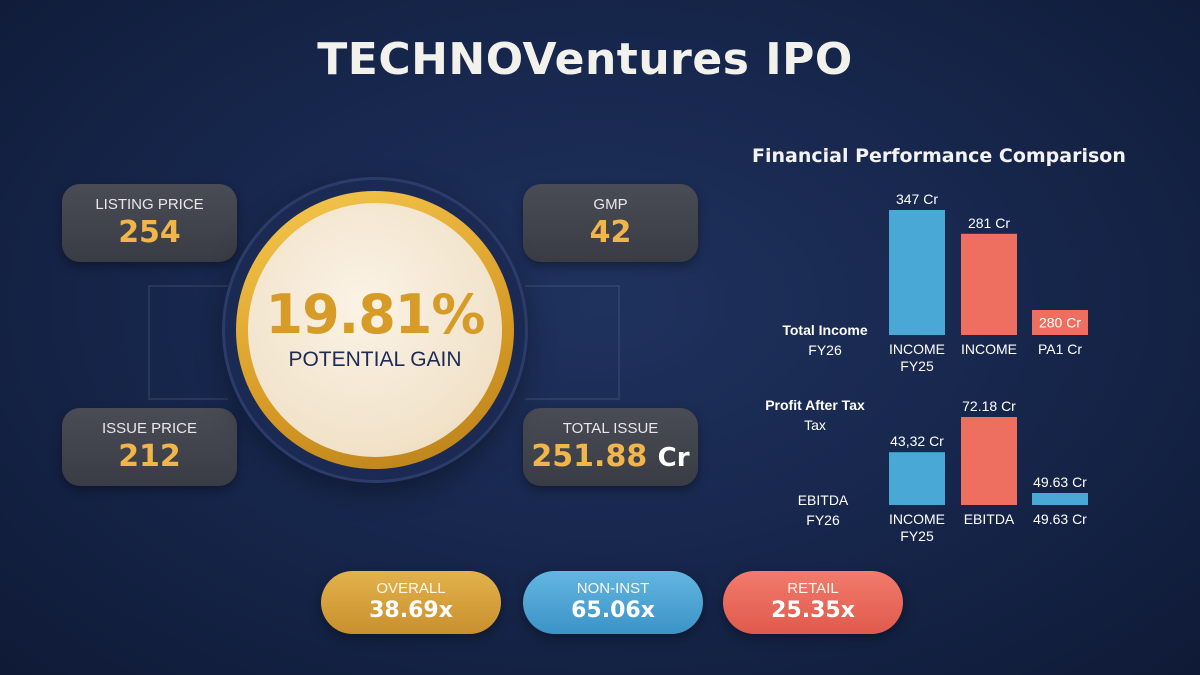 The width and height of the screenshot is (1200, 675). I want to click on row-label: FY26, so click(825, 350).